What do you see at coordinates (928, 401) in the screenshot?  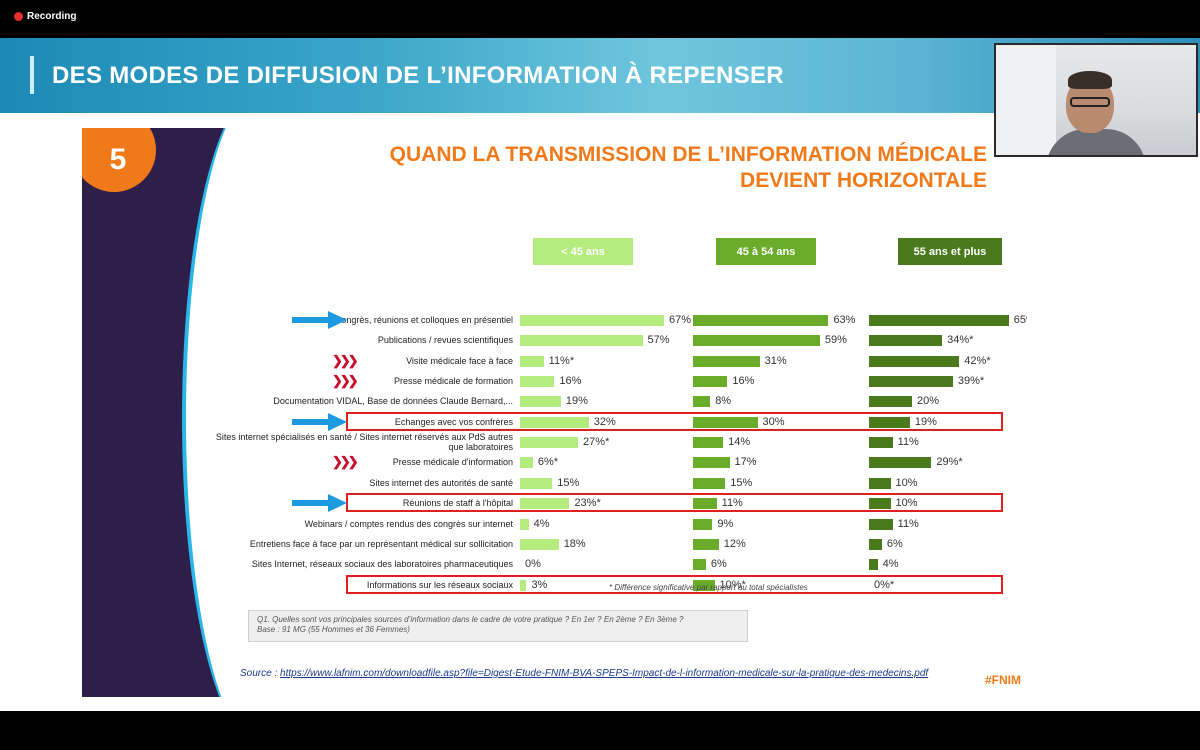 I see `data-label: 20%` at bounding box center [928, 401].